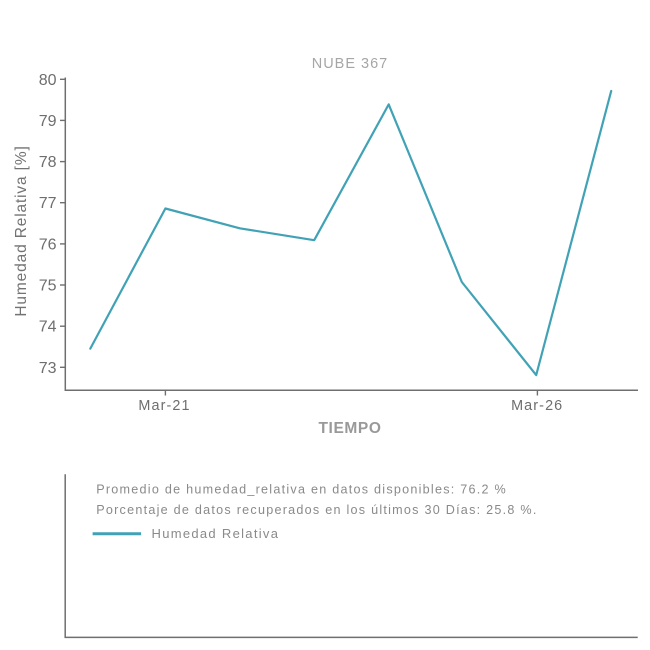  What do you see at coordinates (48, 121) in the screenshot?
I see `svg-text: 79` at bounding box center [48, 121].